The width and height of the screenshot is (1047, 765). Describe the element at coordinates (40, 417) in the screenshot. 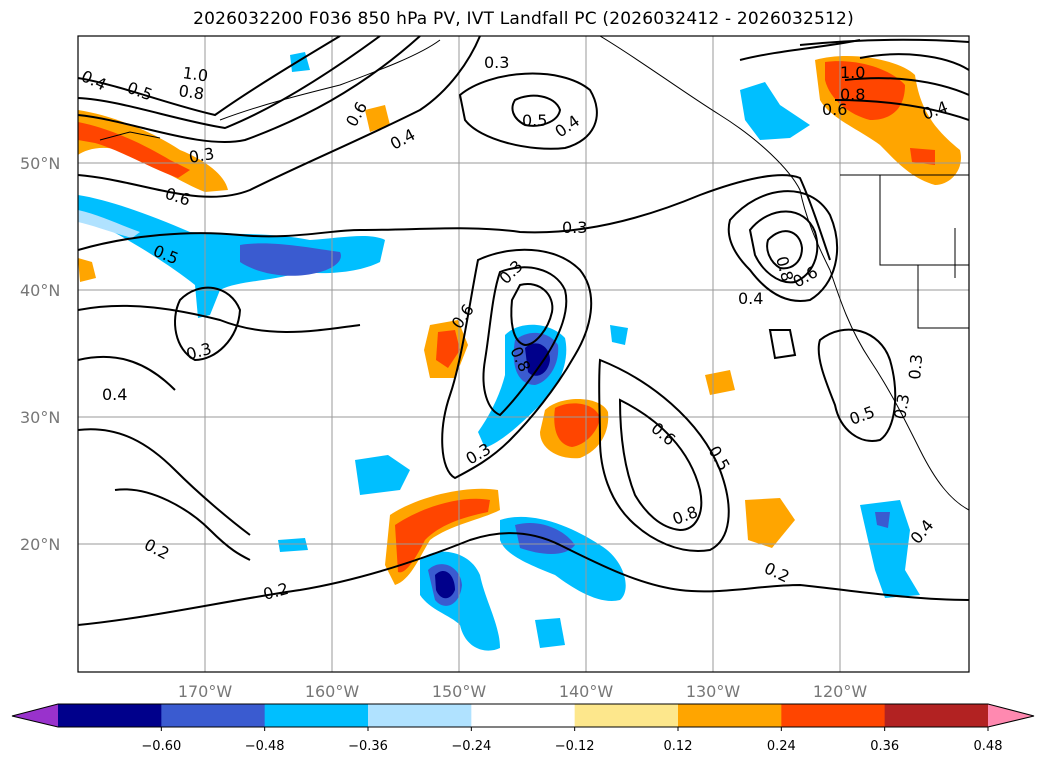

I see `lat-label: 30°N` at that location.